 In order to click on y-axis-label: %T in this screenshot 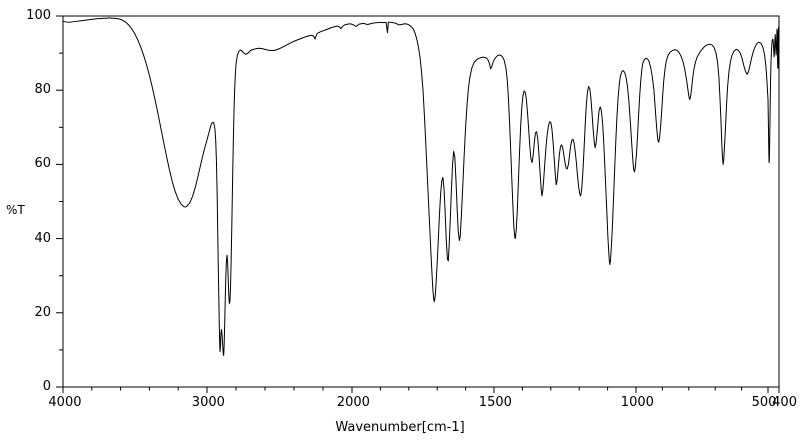, I will do `click(15, 210)`.